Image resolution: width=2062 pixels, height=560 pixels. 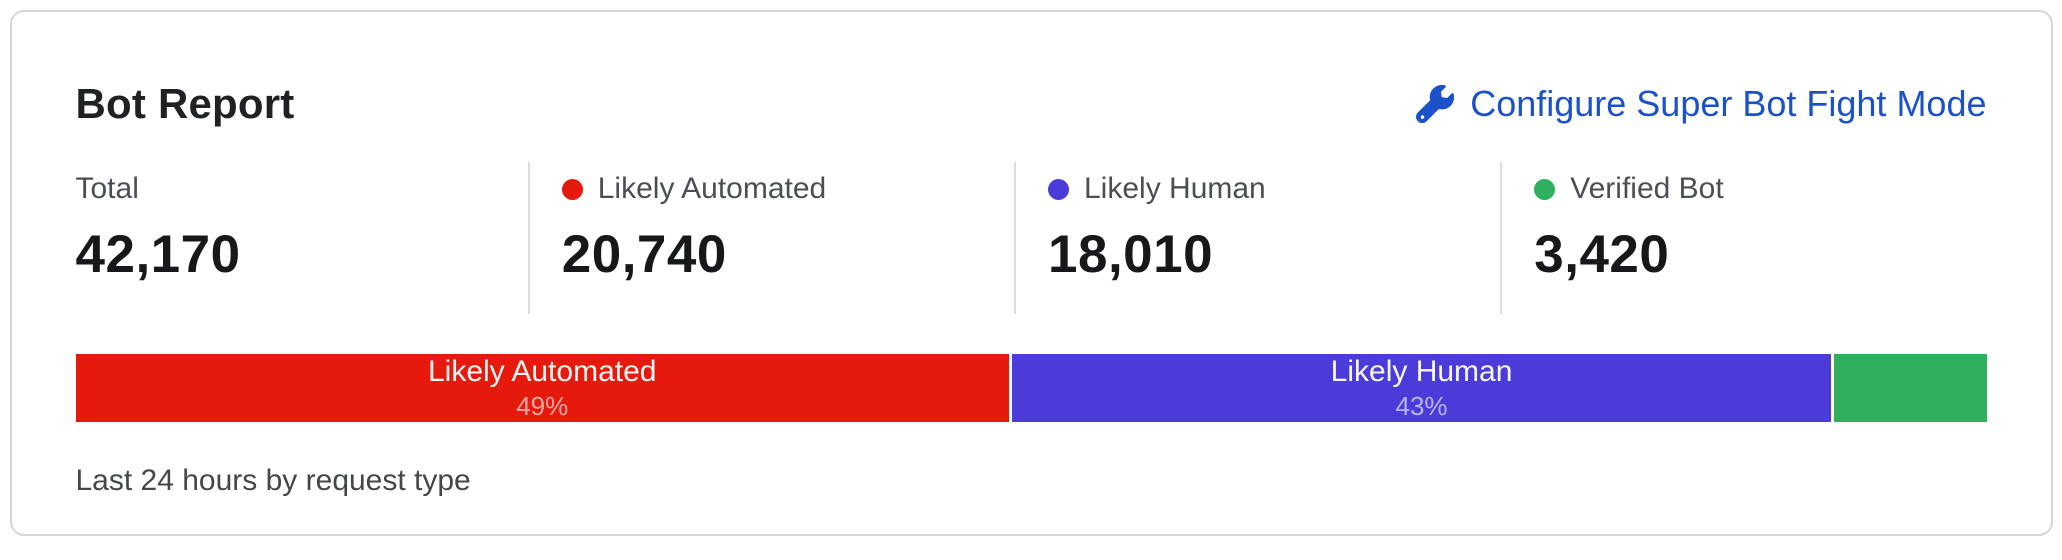 I want to click on bar-segment-percent: 43%, so click(x=1421, y=406).